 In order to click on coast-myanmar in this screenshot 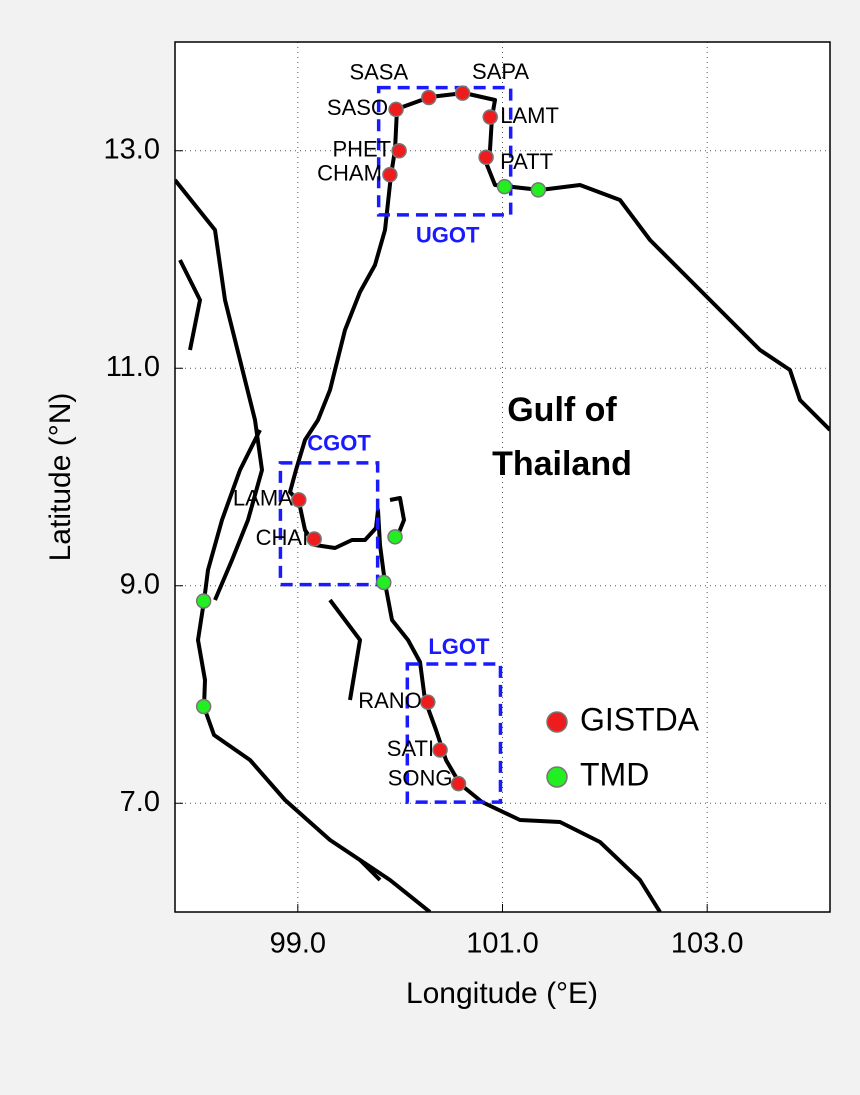, I will do `click(219, 389)`.